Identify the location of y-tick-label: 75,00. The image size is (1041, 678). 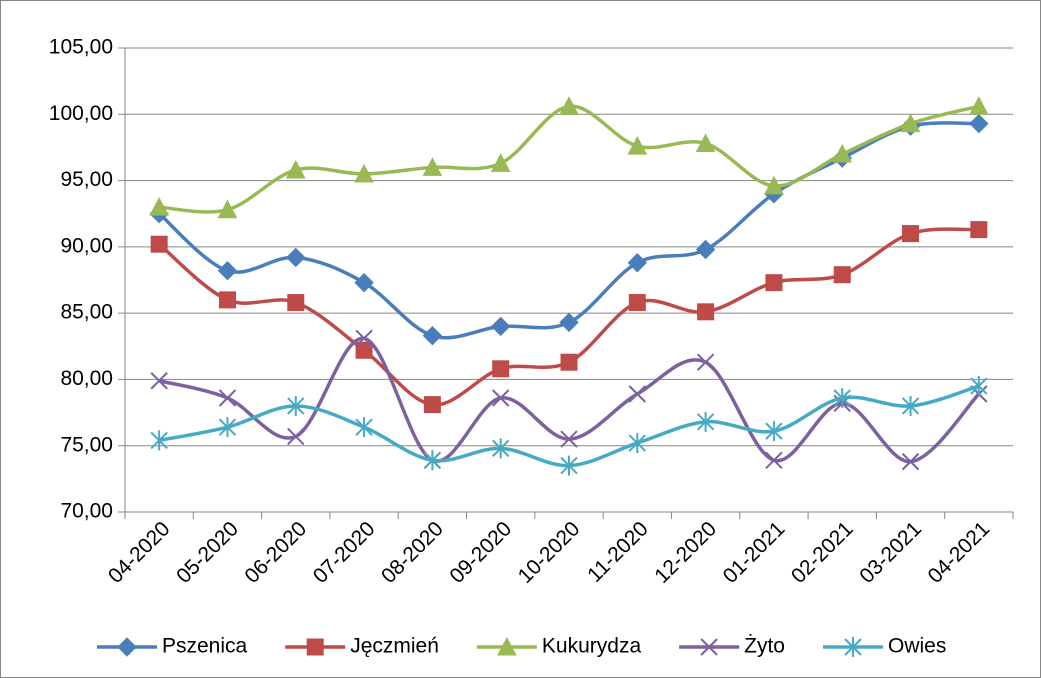
(86, 444).